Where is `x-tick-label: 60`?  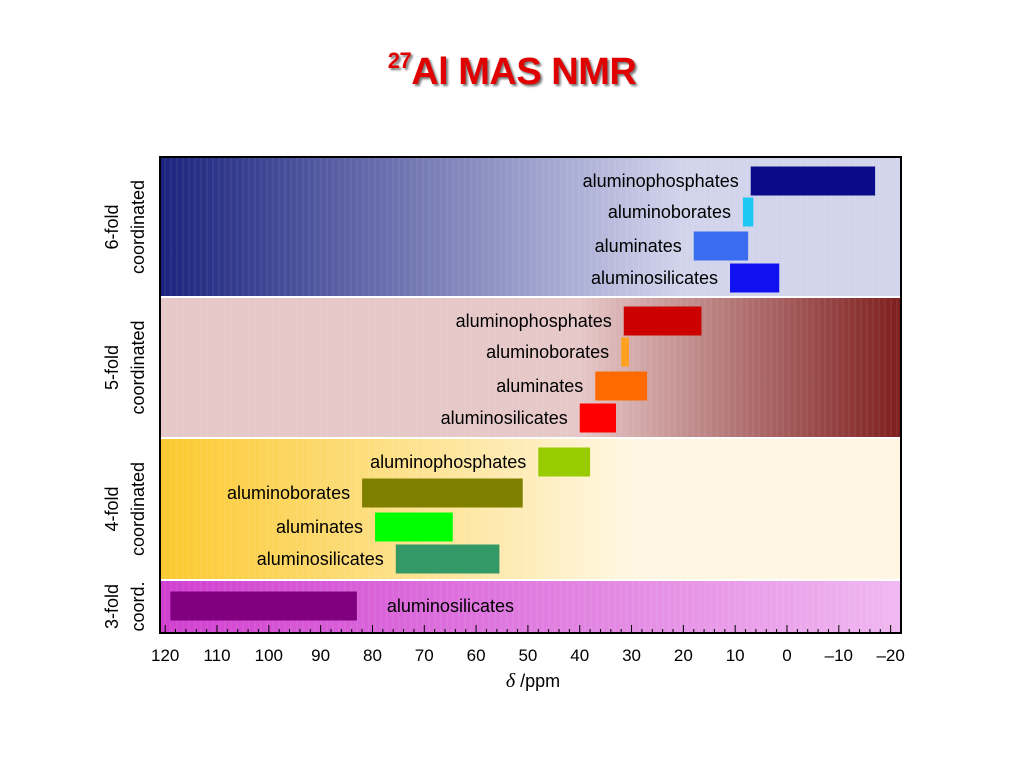
x-tick-label: 60 is located at coordinates (476, 655).